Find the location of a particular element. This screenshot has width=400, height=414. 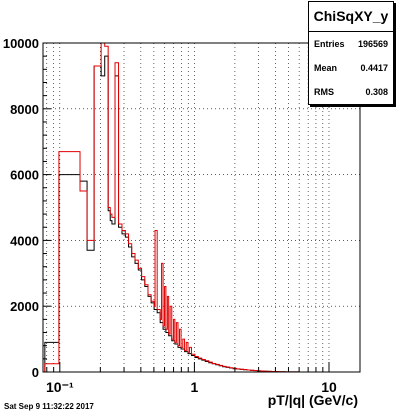

y-tick-label: 6000 is located at coordinates (24, 175).